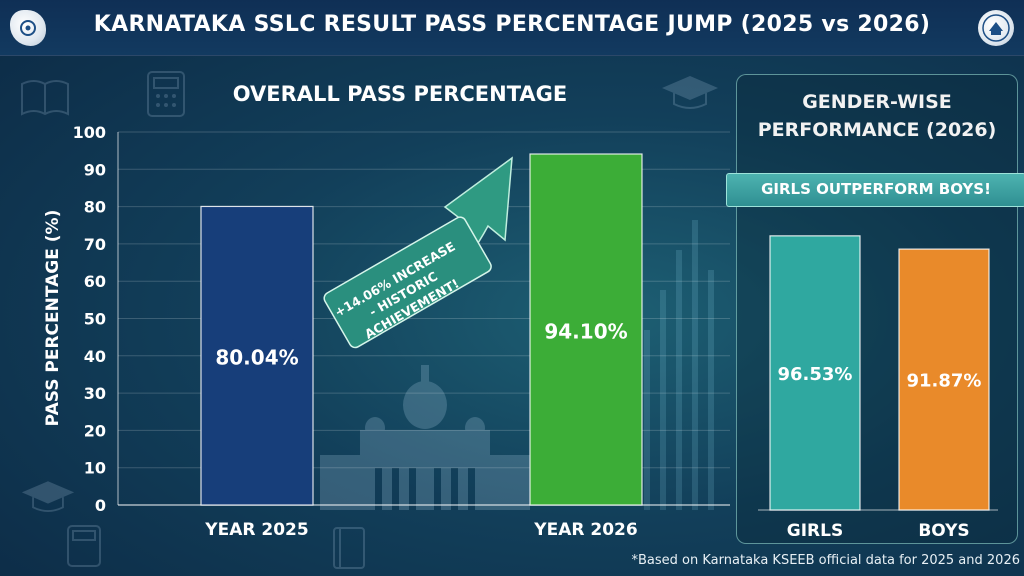 The height and width of the screenshot is (576, 1024). I want to click on title-bar, so click(512, 28).